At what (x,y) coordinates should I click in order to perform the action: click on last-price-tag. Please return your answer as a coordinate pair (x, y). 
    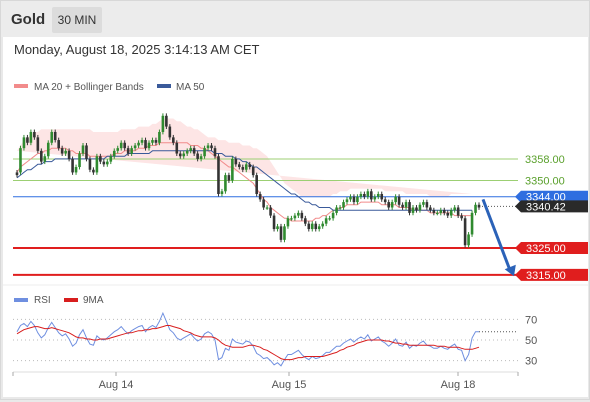
    Looking at the image, I should click on (551, 206).